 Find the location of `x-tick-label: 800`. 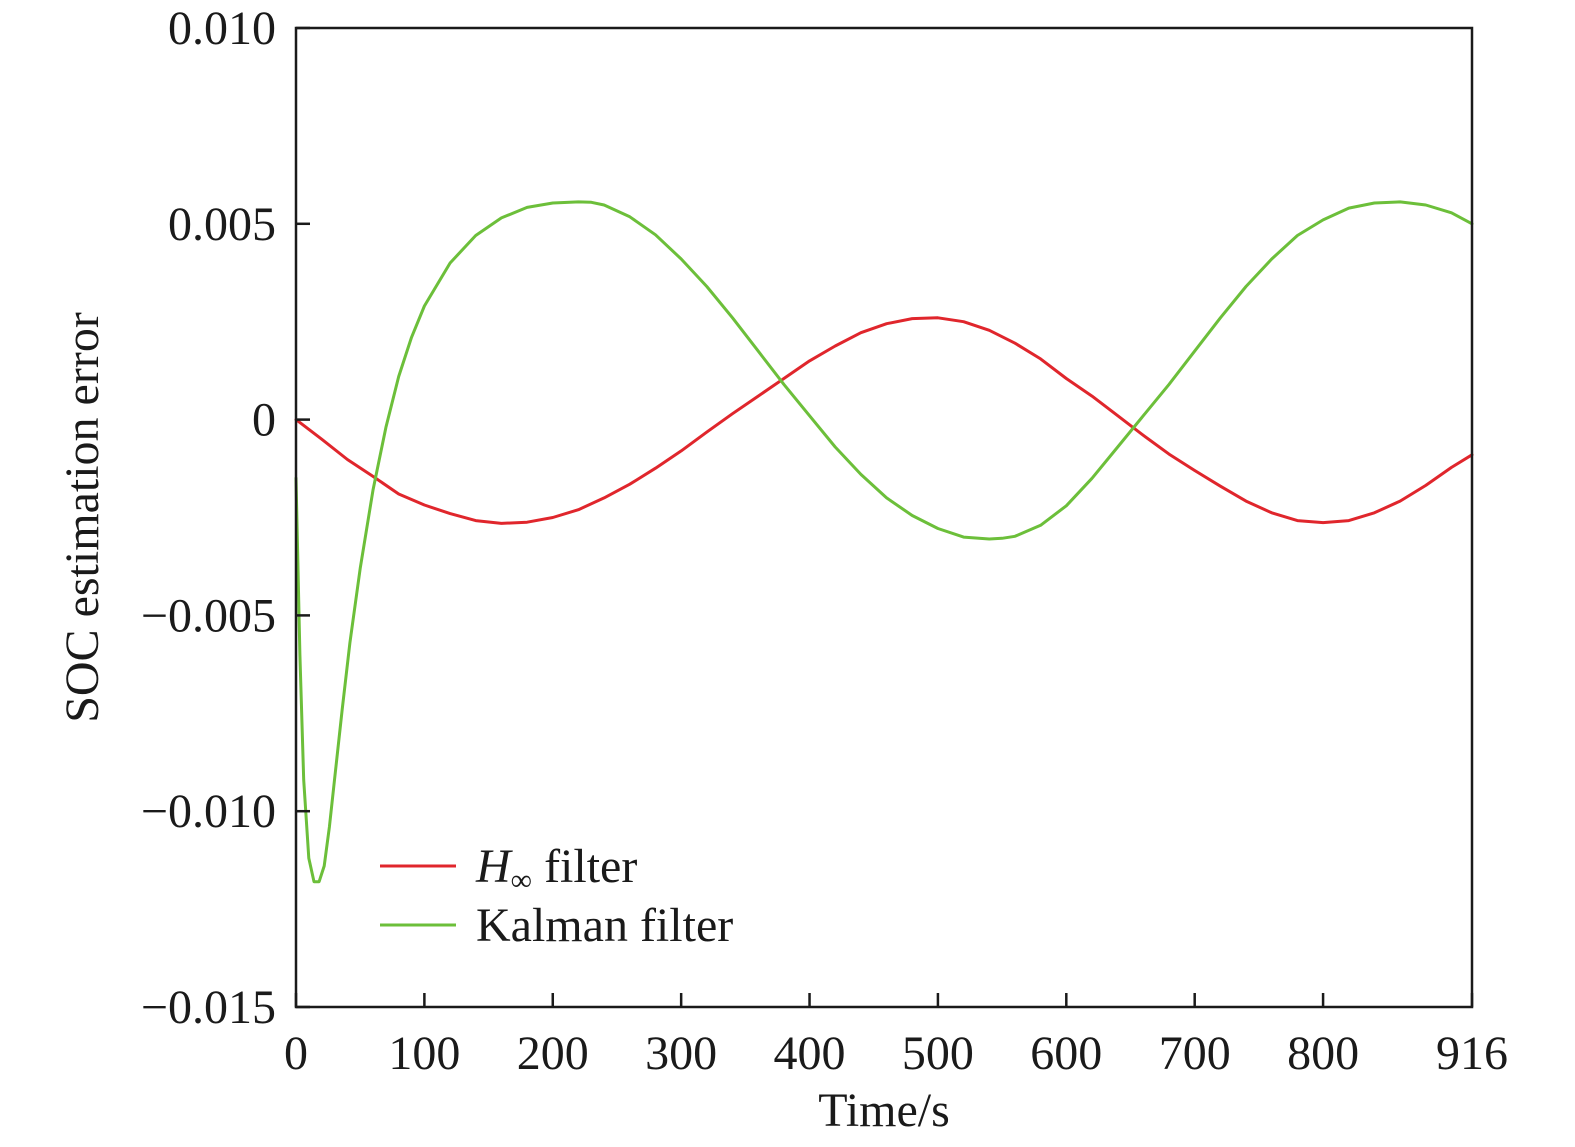

x-tick-label: 800 is located at coordinates (1323, 1053).